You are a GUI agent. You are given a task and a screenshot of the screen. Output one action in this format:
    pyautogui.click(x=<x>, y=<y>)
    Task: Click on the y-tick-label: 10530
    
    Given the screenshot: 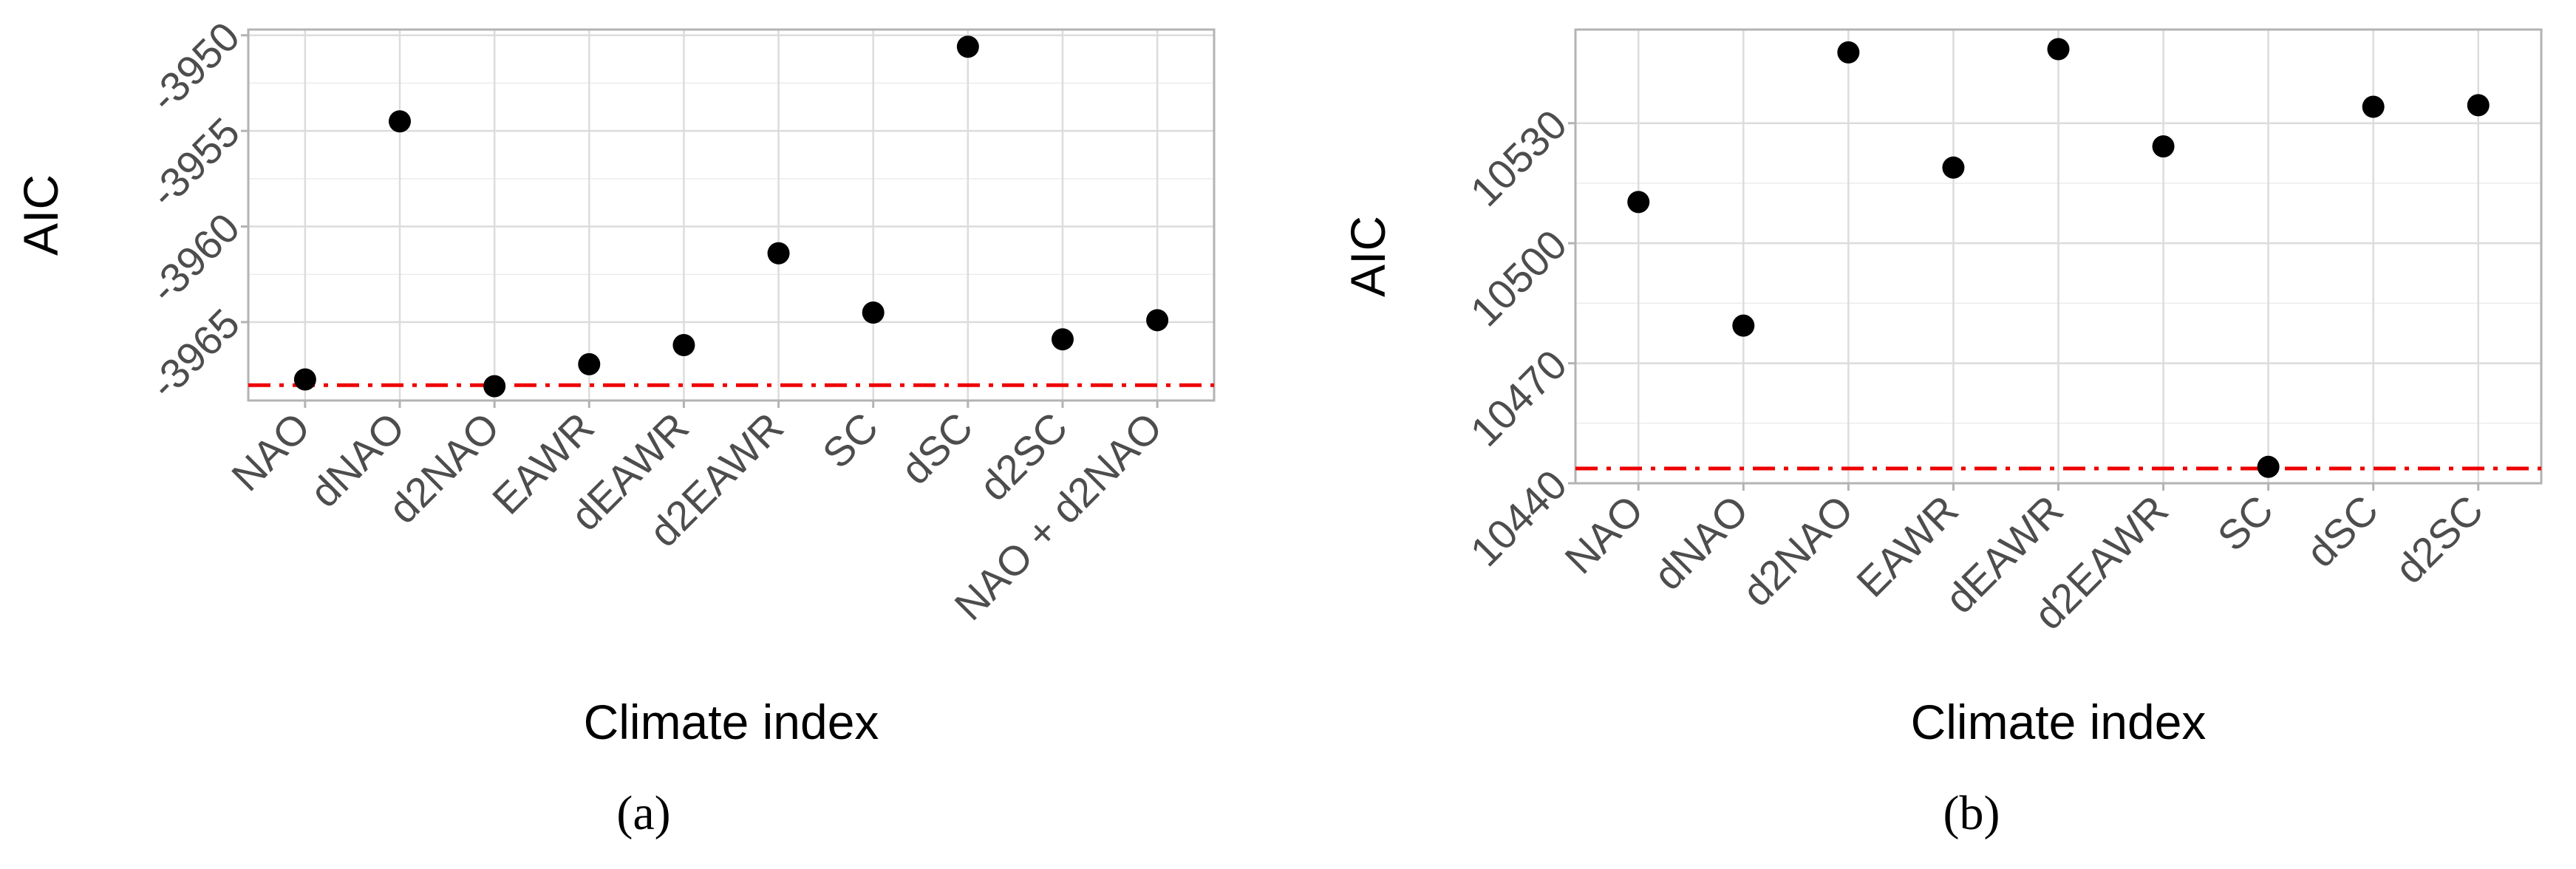 What is the action you would take?
    pyautogui.click(x=1518, y=157)
    